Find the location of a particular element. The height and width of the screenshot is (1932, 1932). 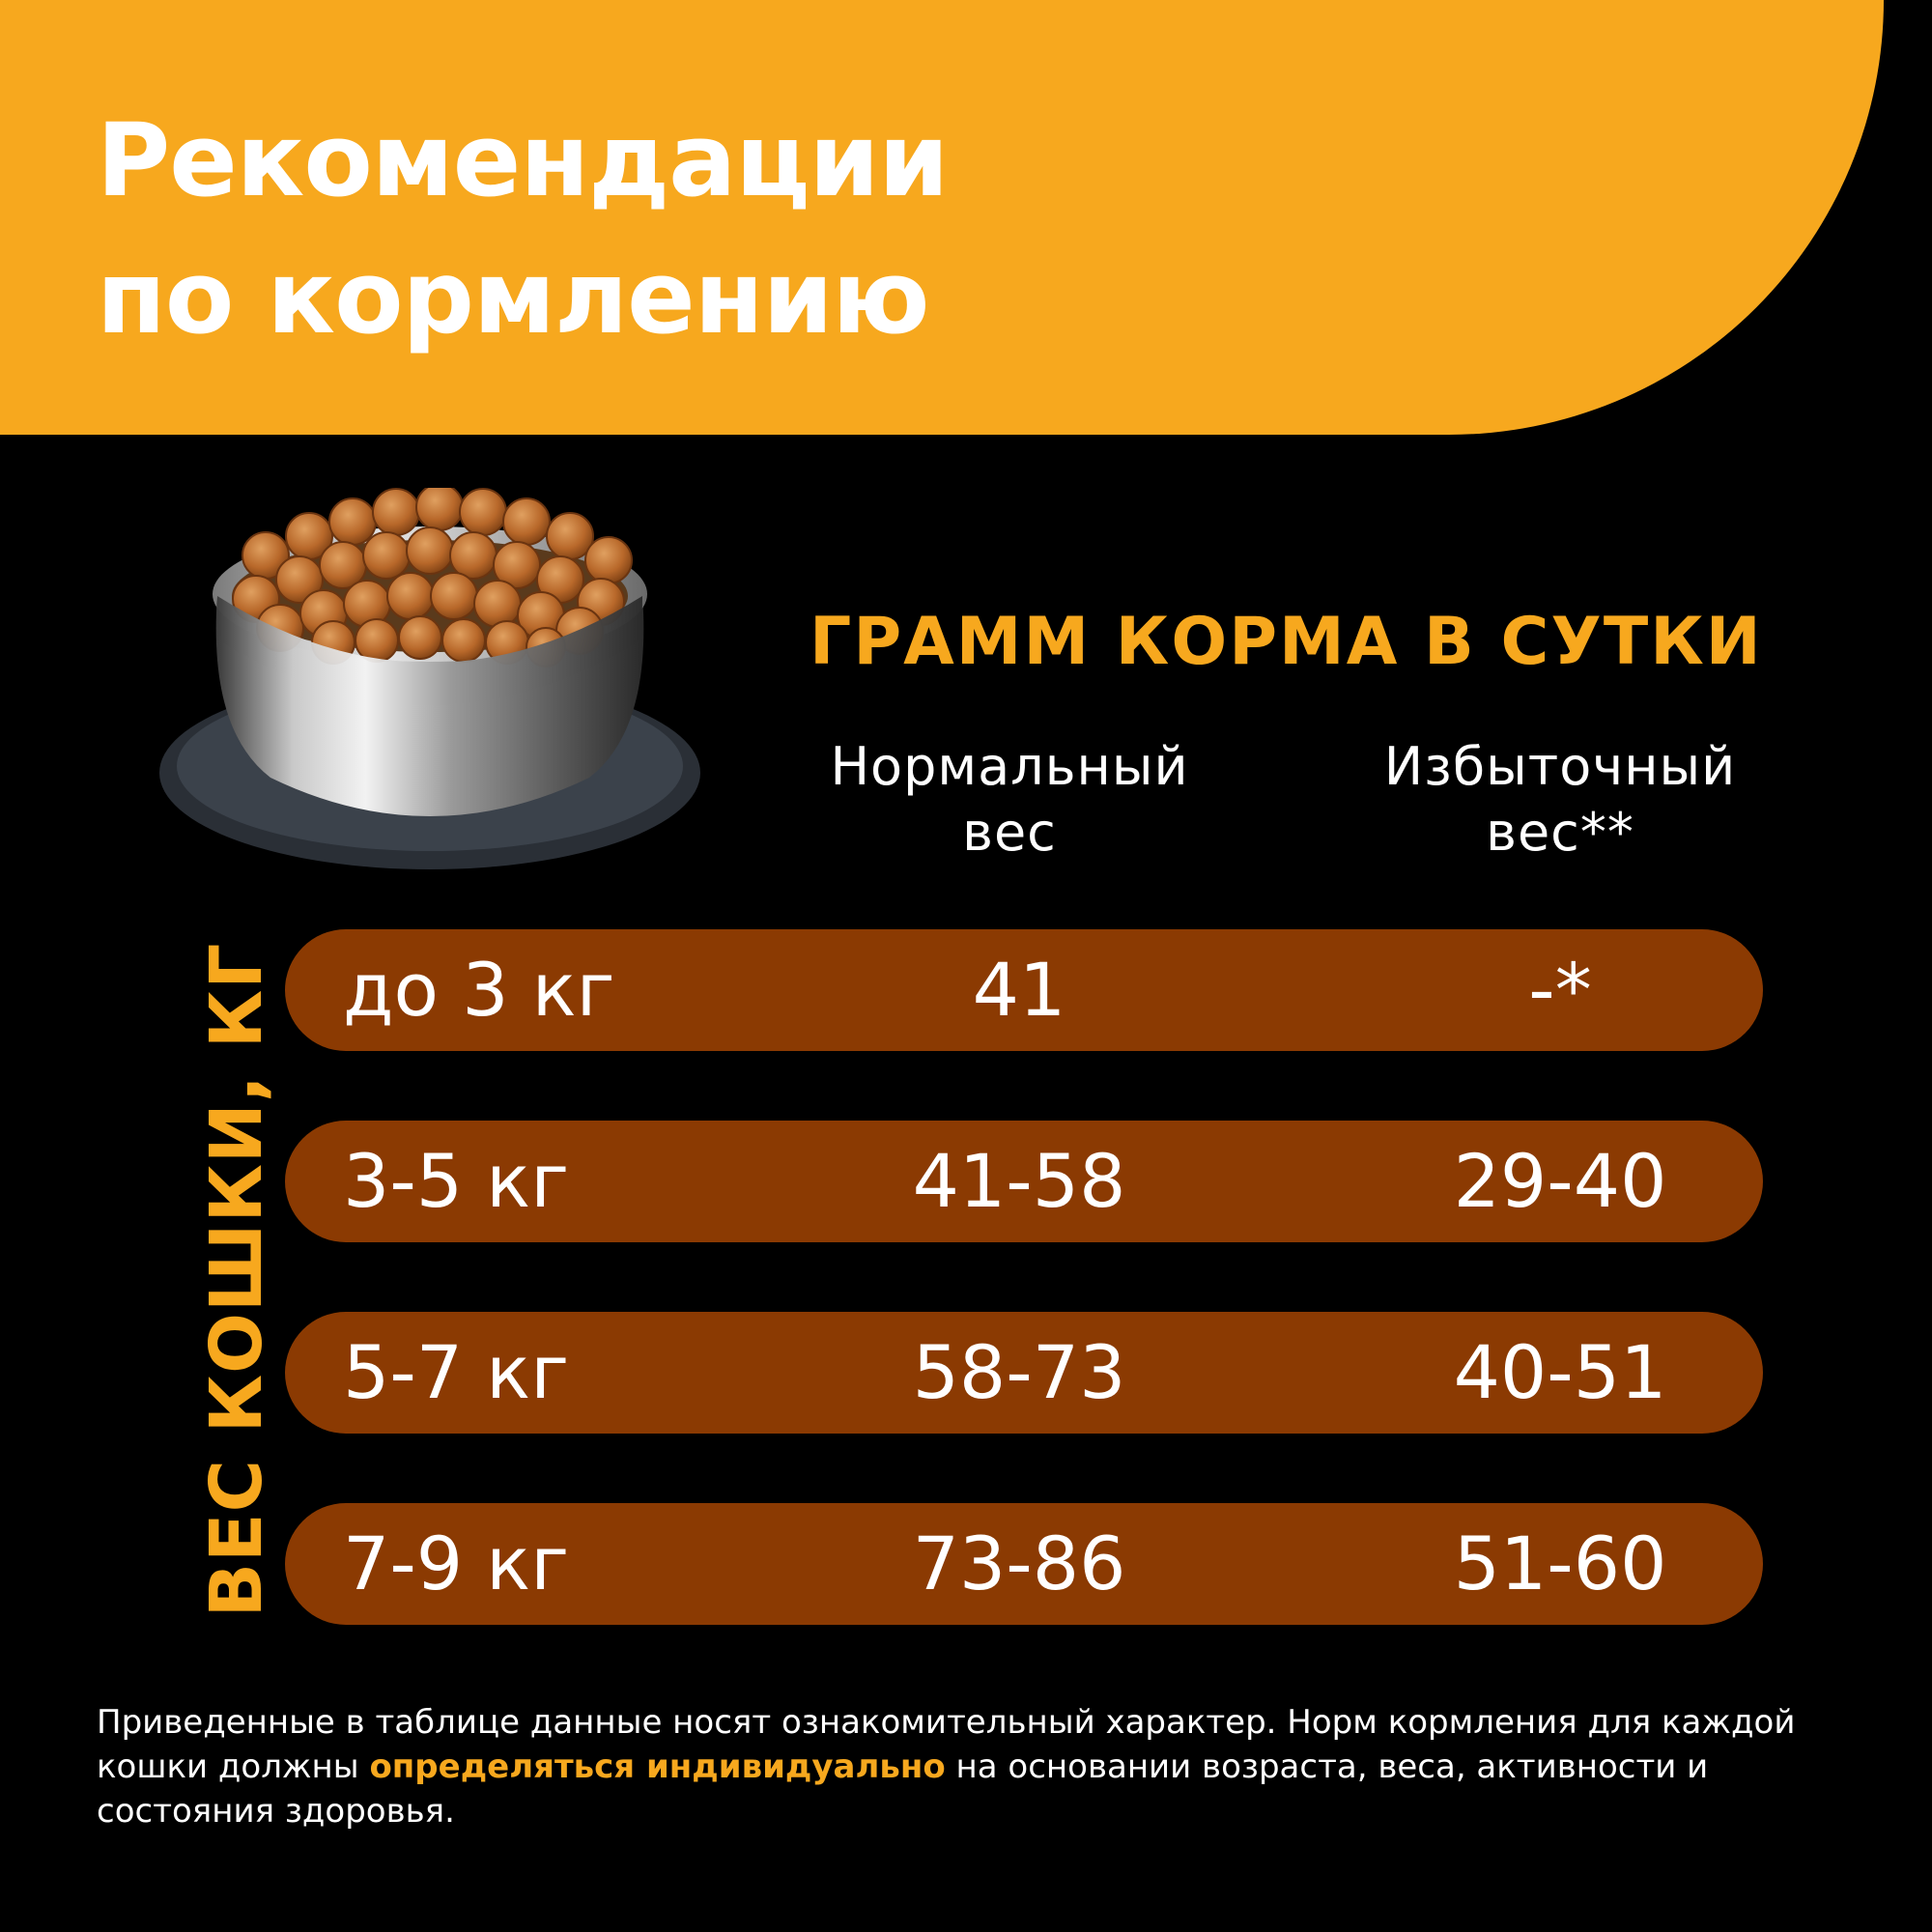

table-row: 7-9 кг 73-86 51-60 is located at coordinates (1024, 1564).